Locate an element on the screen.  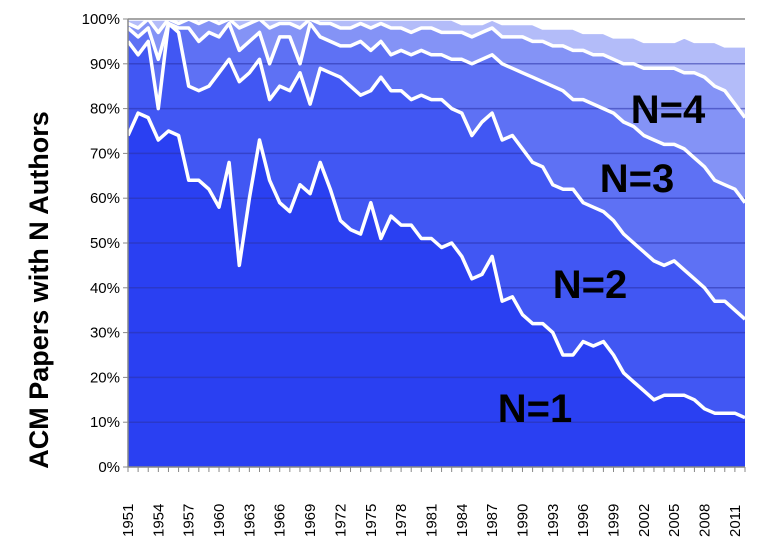
x-tick-label: 2005 is located at coordinates (674, 520).